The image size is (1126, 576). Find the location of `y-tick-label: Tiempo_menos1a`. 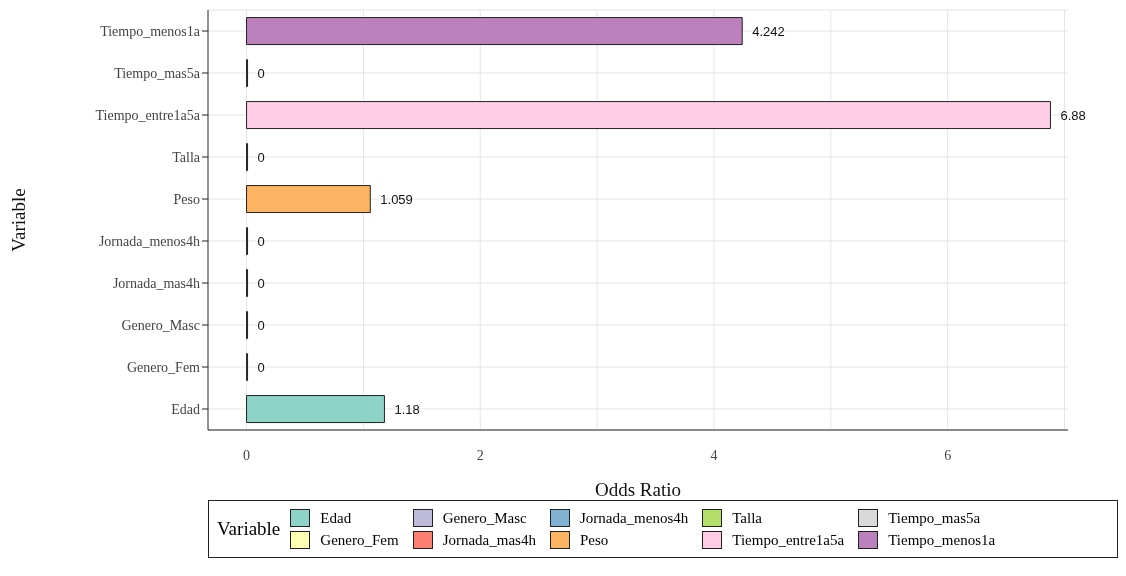

y-tick-label: Tiempo_menos1a is located at coordinates (150, 31).